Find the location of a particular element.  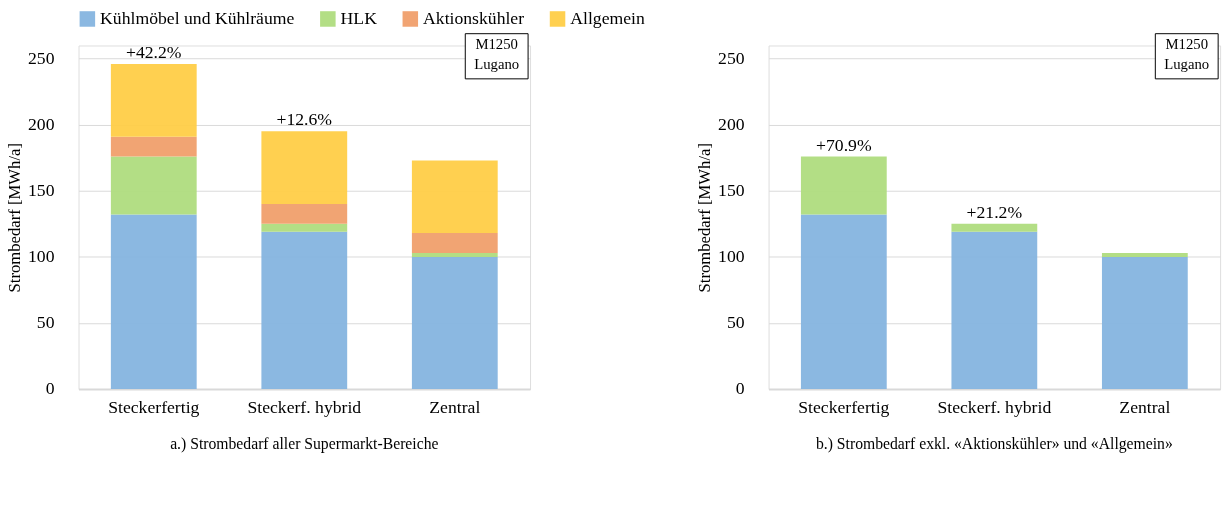

legend-label: Allgemein is located at coordinates (607, 17).